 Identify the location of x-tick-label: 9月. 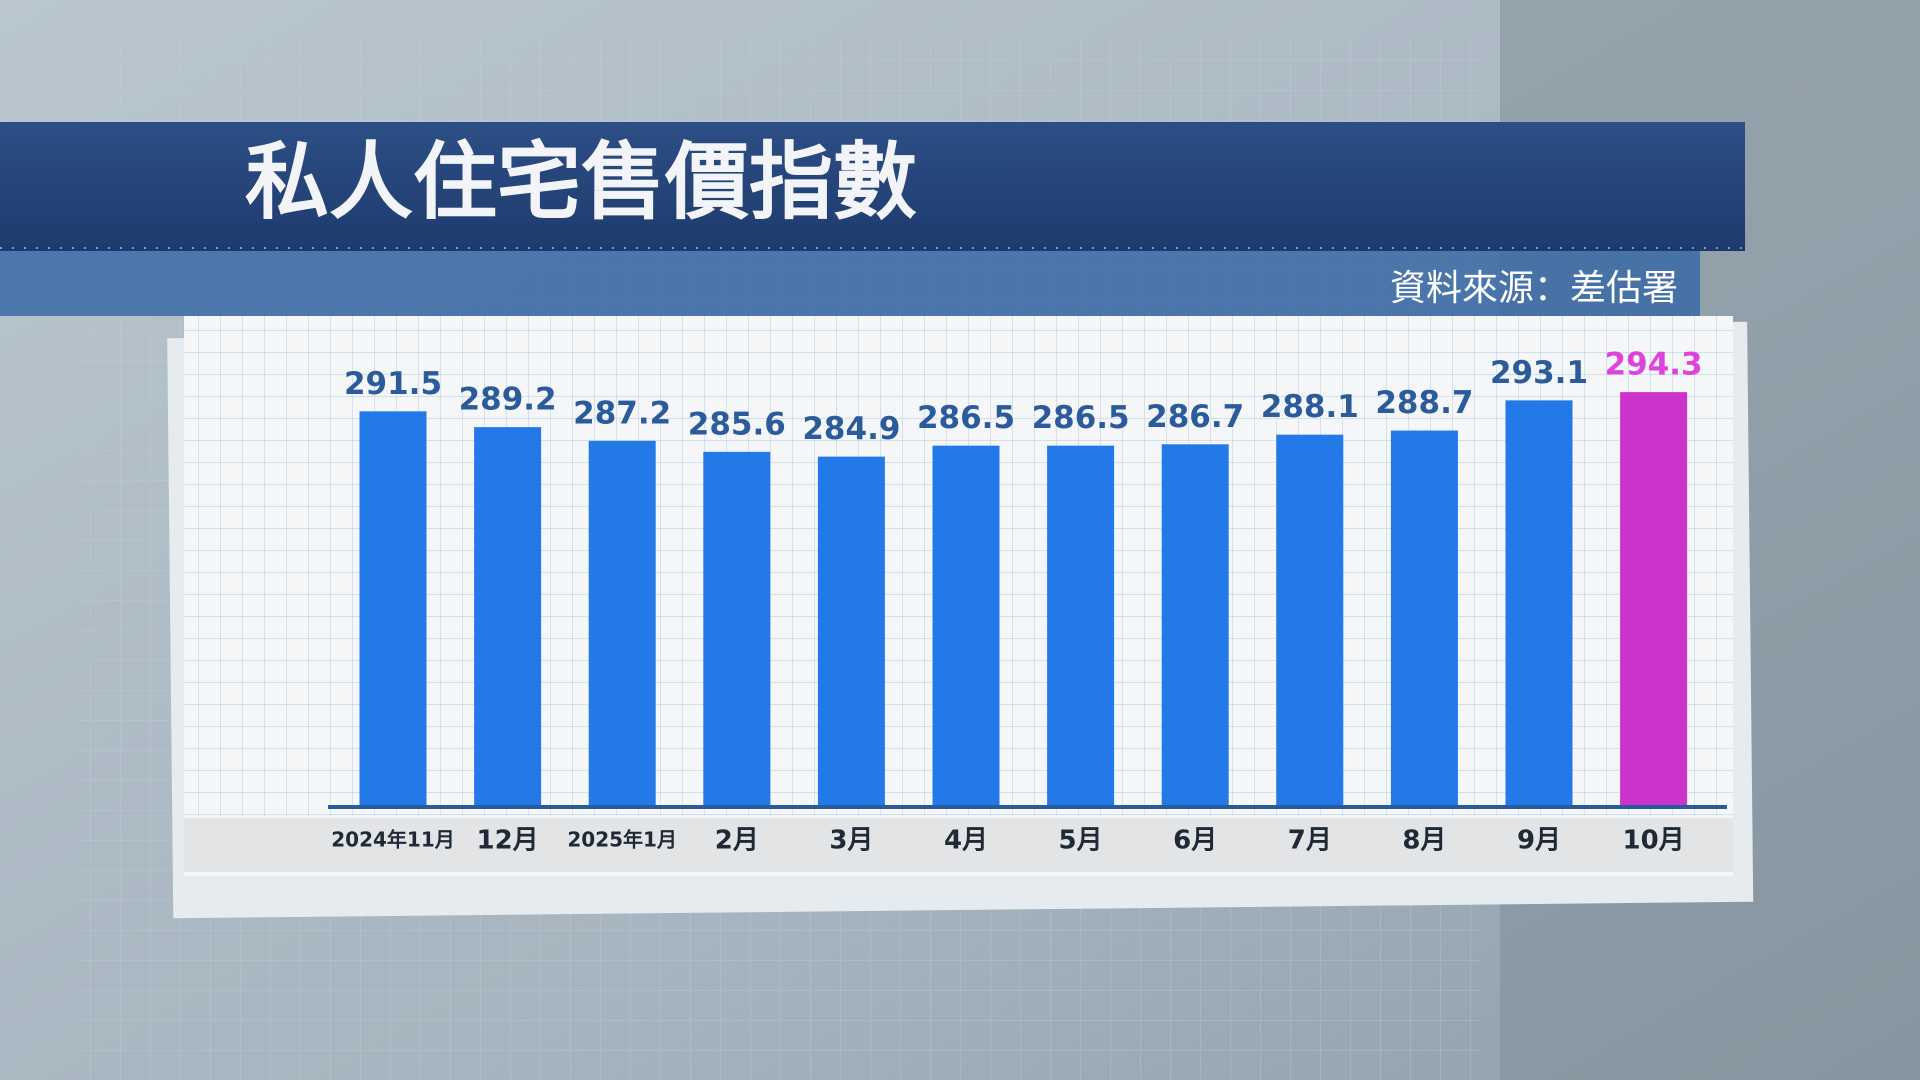
(1539, 841).